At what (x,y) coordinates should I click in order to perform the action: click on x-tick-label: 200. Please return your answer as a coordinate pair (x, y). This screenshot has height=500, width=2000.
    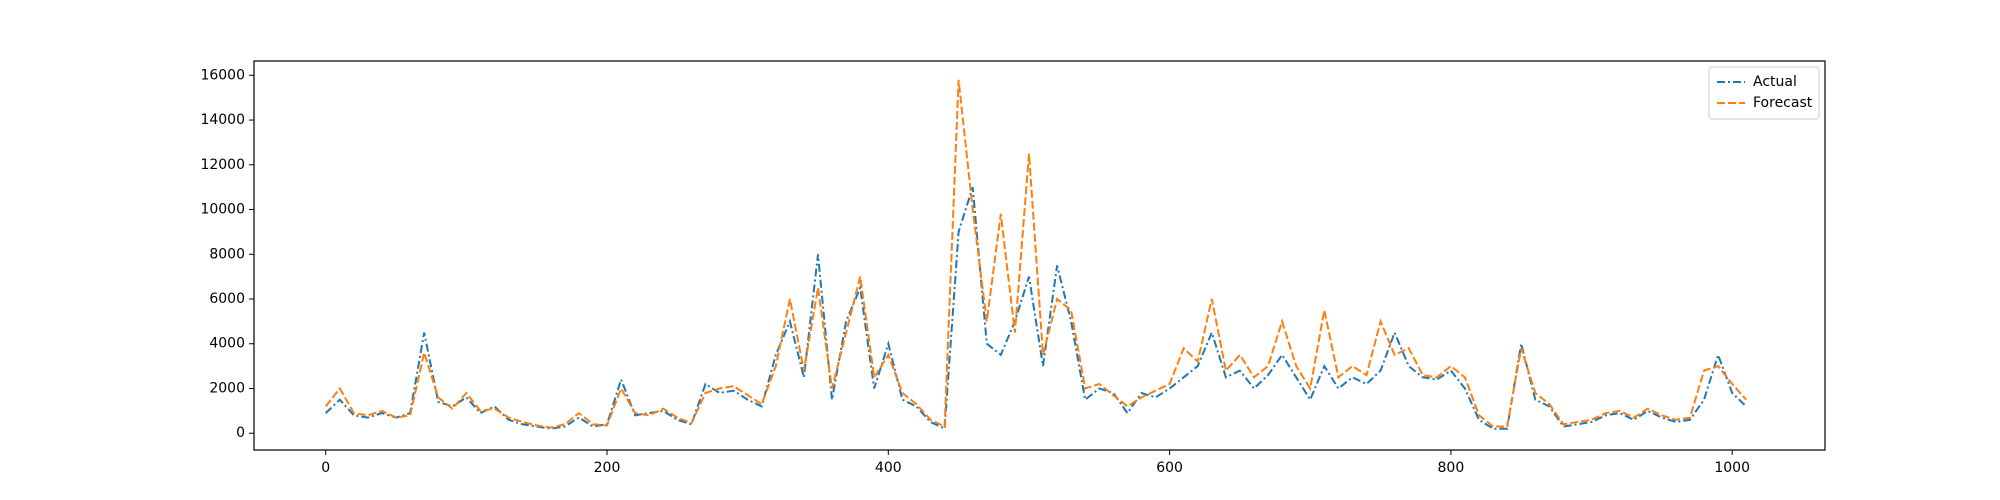
    Looking at the image, I should click on (607, 468).